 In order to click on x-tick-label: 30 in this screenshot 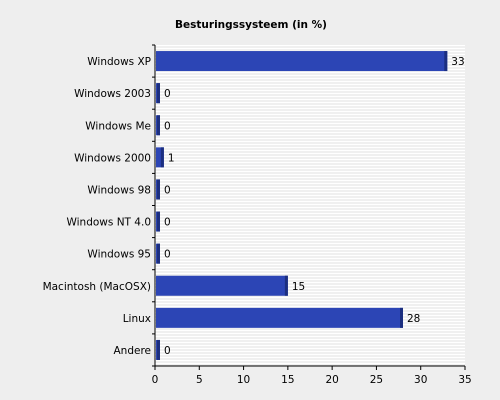, I will do `click(420, 380)`.